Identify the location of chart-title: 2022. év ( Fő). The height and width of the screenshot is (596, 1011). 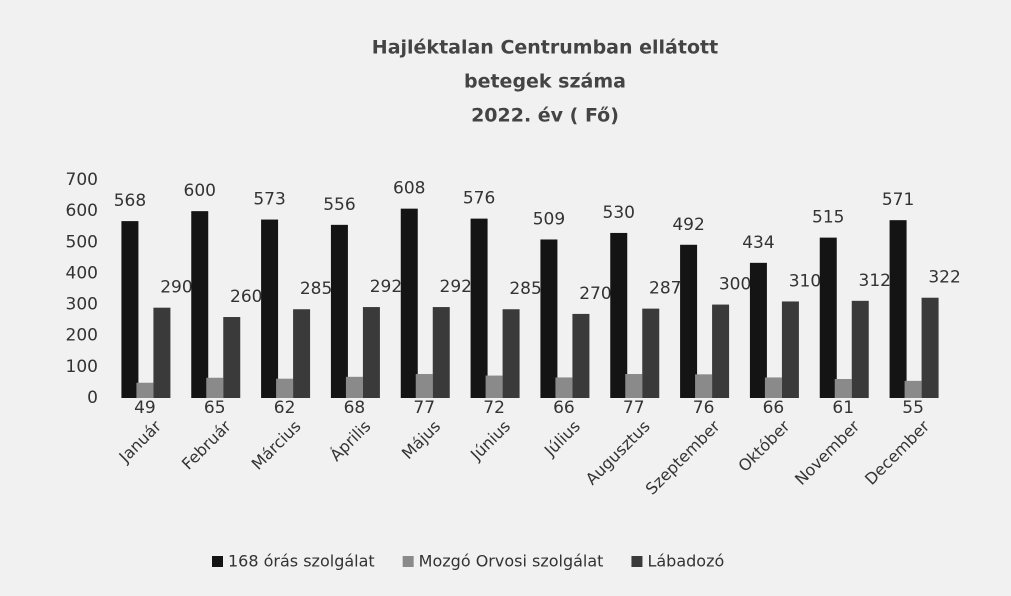
(545, 116).